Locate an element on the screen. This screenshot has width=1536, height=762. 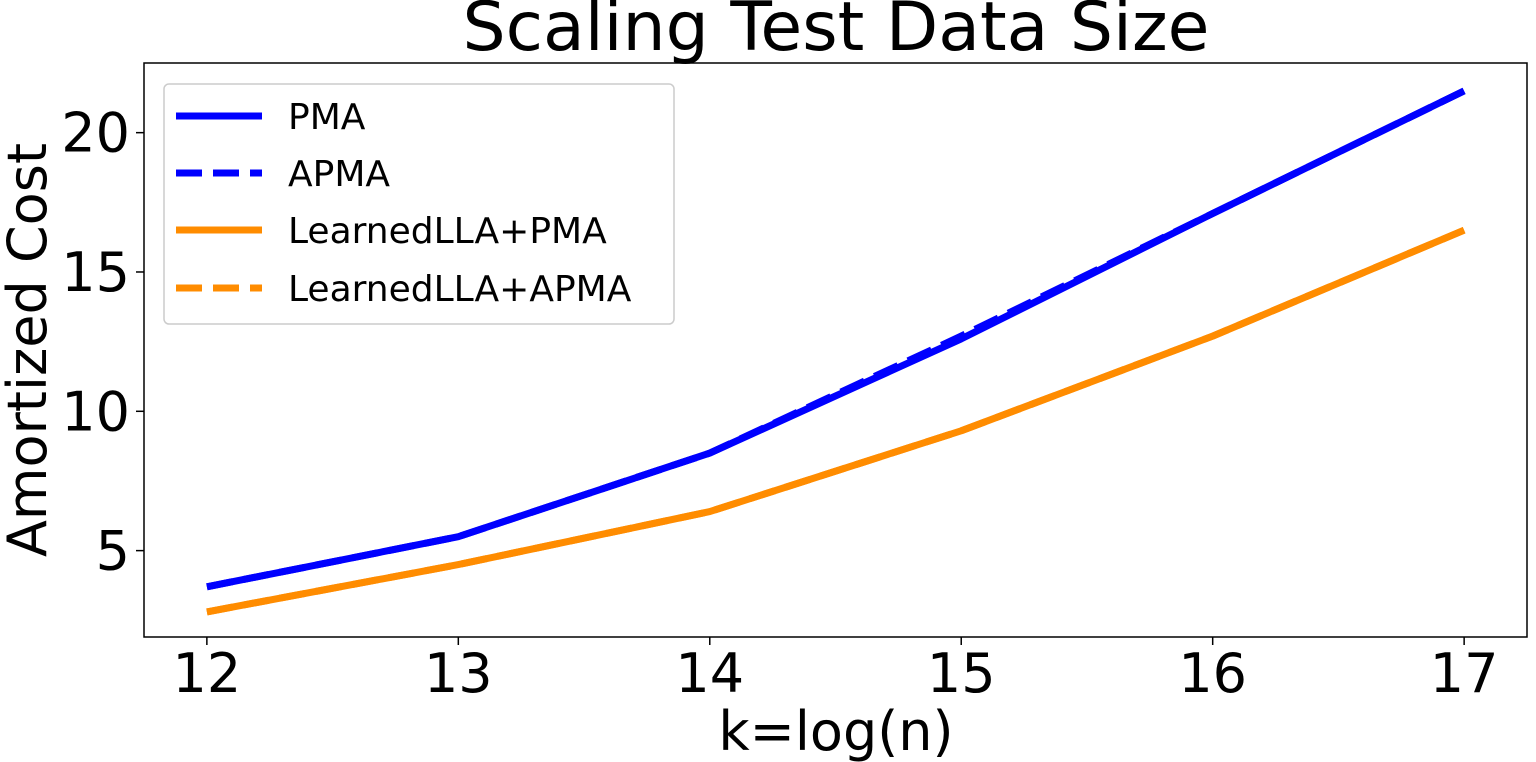
x-tick-label: 13 is located at coordinates (458, 673).